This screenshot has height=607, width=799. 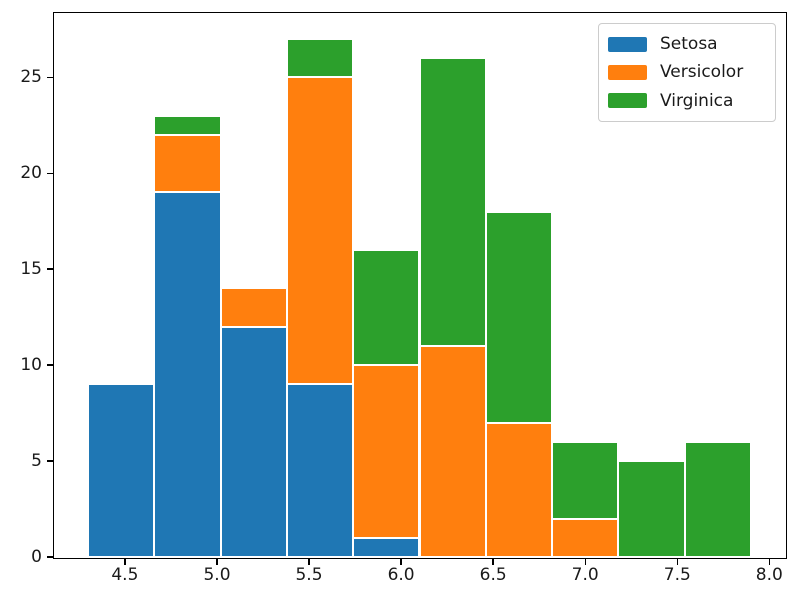 What do you see at coordinates (36, 557) in the screenshot?
I see `y-tick-label-0: 0` at bounding box center [36, 557].